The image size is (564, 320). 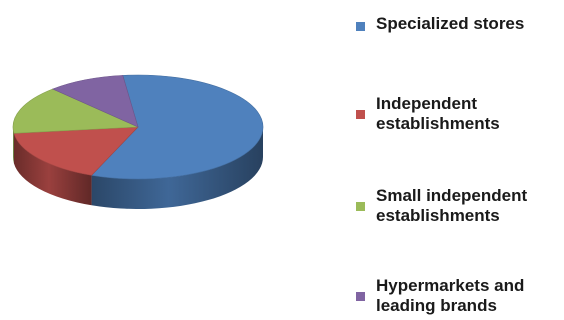 What do you see at coordinates (52, 169) in the screenshot?
I see `pie-side-independent-establishments` at bounding box center [52, 169].